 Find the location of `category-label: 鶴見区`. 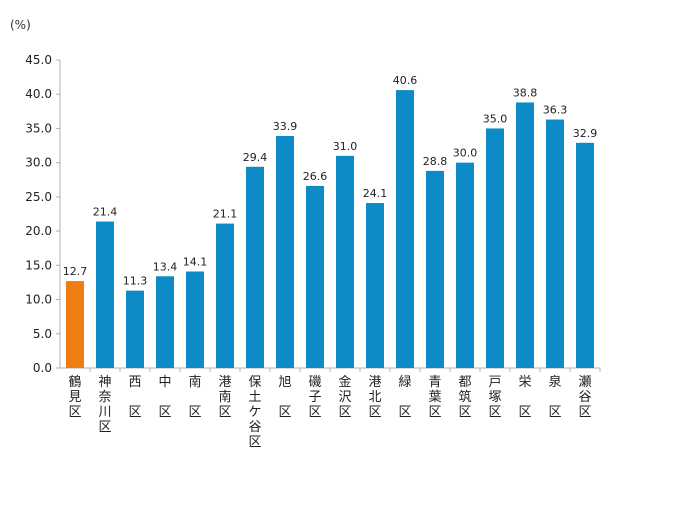

category-label: 鶴見区 is located at coordinates (74, 397).